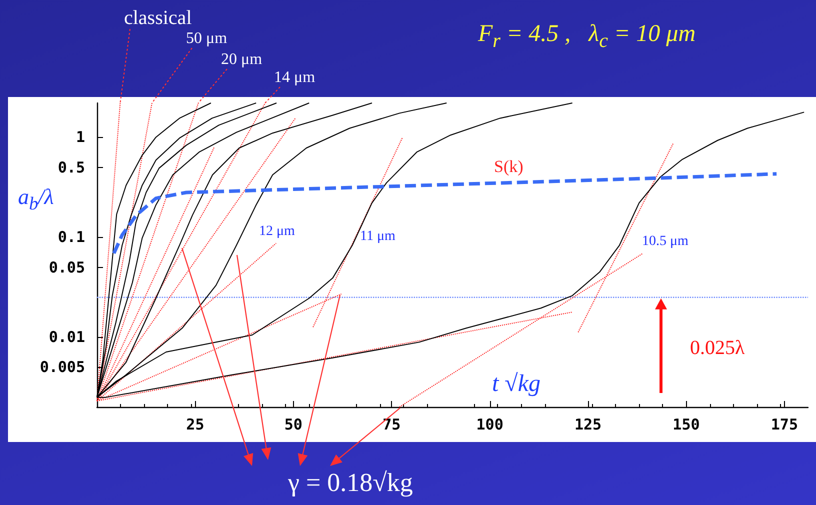 This screenshot has width=816, height=505. Describe the element at coordinates (350, 482) in the screenshot. I see `text: γ = 0.18√kg` at that location.